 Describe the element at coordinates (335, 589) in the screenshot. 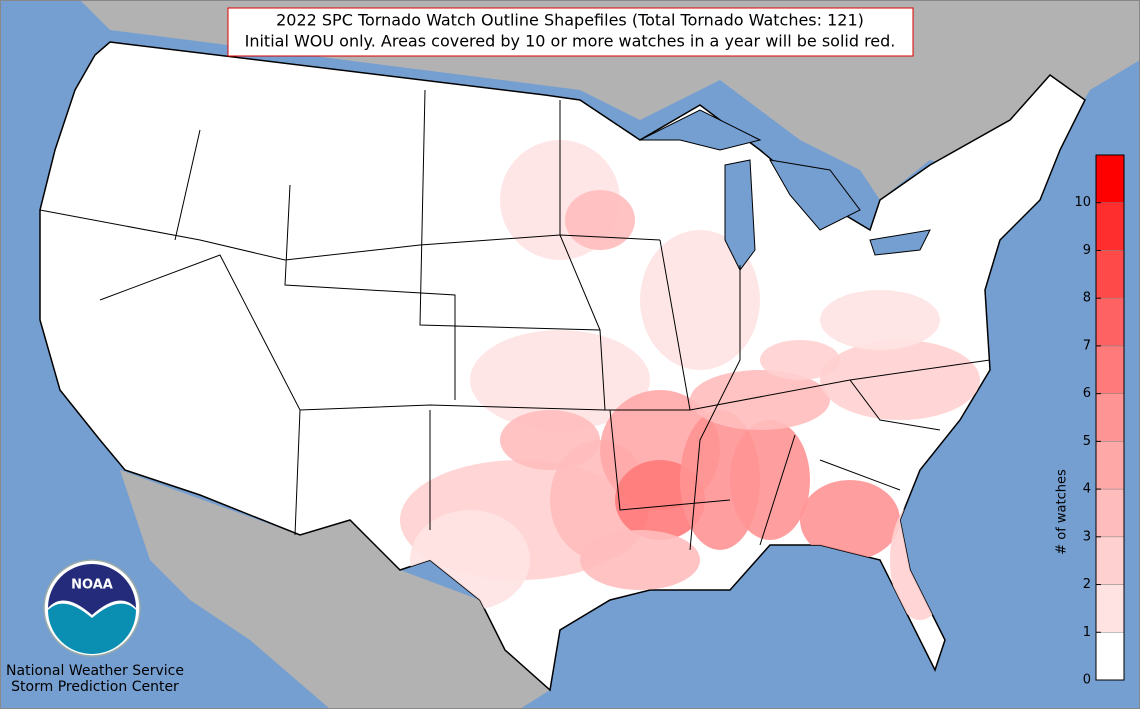

I see `mexico` at that location.